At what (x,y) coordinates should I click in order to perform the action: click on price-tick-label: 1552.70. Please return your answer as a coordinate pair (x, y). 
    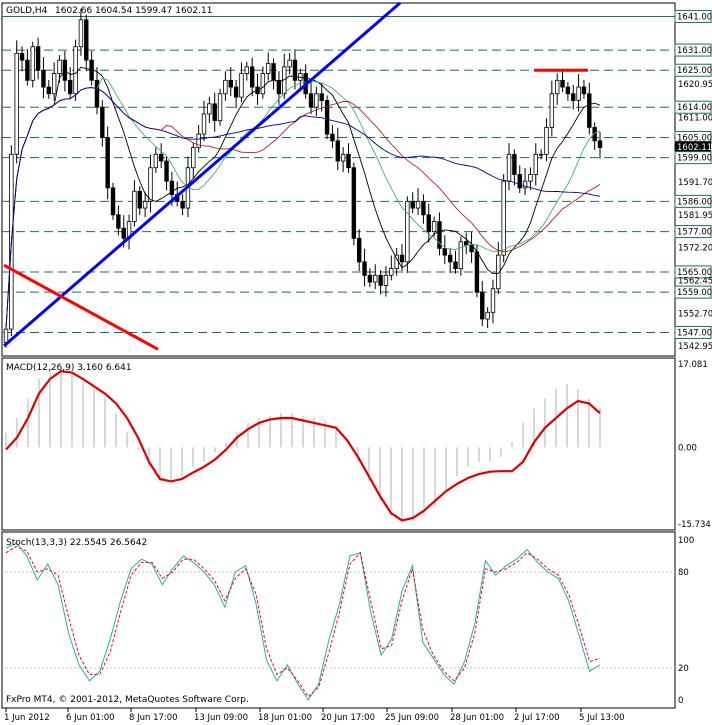
    Looking at the image, I should click on (695, 314).